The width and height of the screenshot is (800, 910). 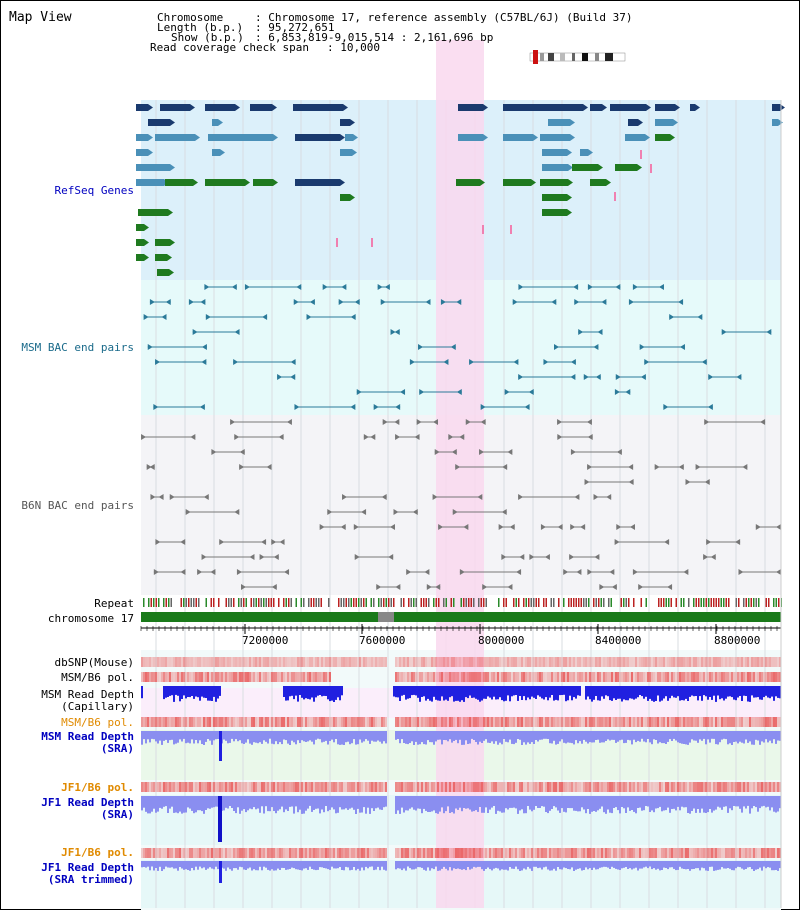 I want to click on gene-exon-block, so click(x=153, y=167).